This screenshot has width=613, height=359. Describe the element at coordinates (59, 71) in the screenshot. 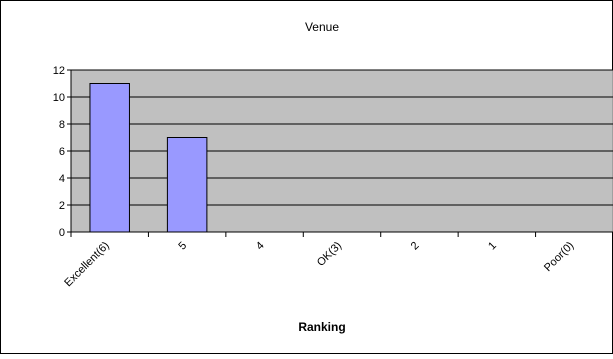

I see `y-tick-label: 12` at that location.